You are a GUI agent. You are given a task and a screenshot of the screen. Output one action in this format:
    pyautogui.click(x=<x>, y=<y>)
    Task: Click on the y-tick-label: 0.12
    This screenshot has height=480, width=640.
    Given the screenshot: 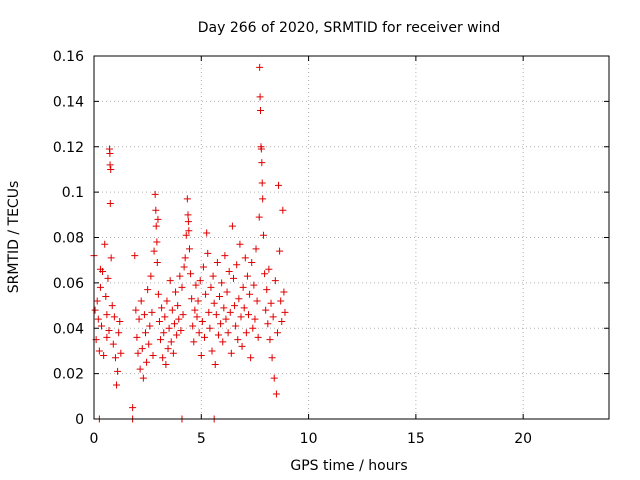 What is the action you would take?
    pyautogui.click(x=68, y=148)
    